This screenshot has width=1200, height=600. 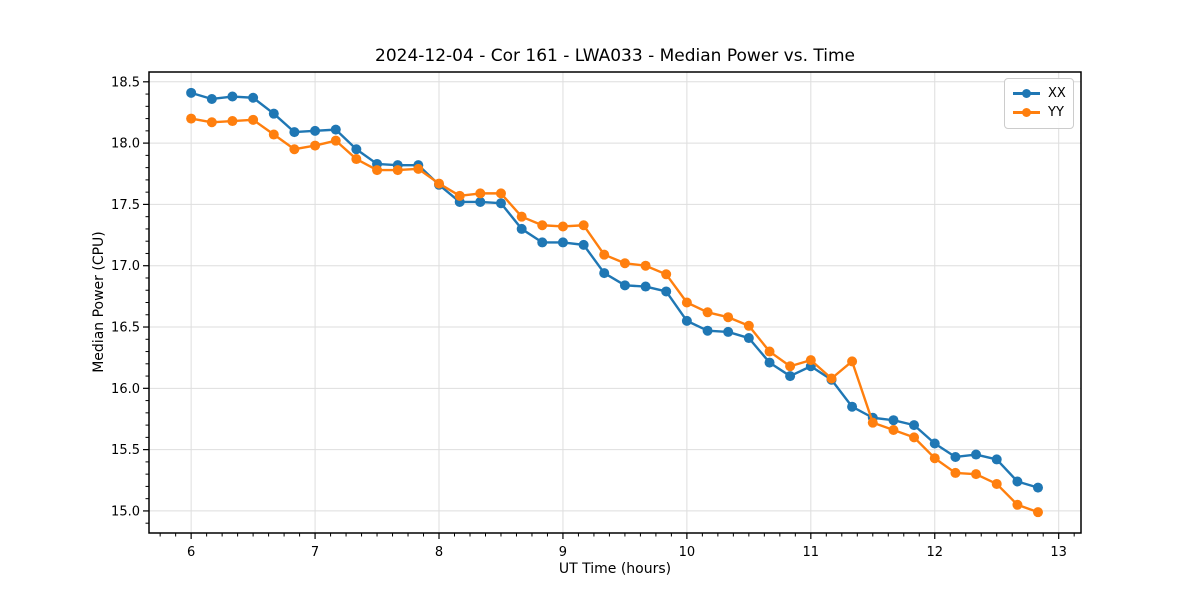 What do you see at coordinates (934, 552) in the screenshot?
I see `svg-text: 12` at bounding box center [934, 552].